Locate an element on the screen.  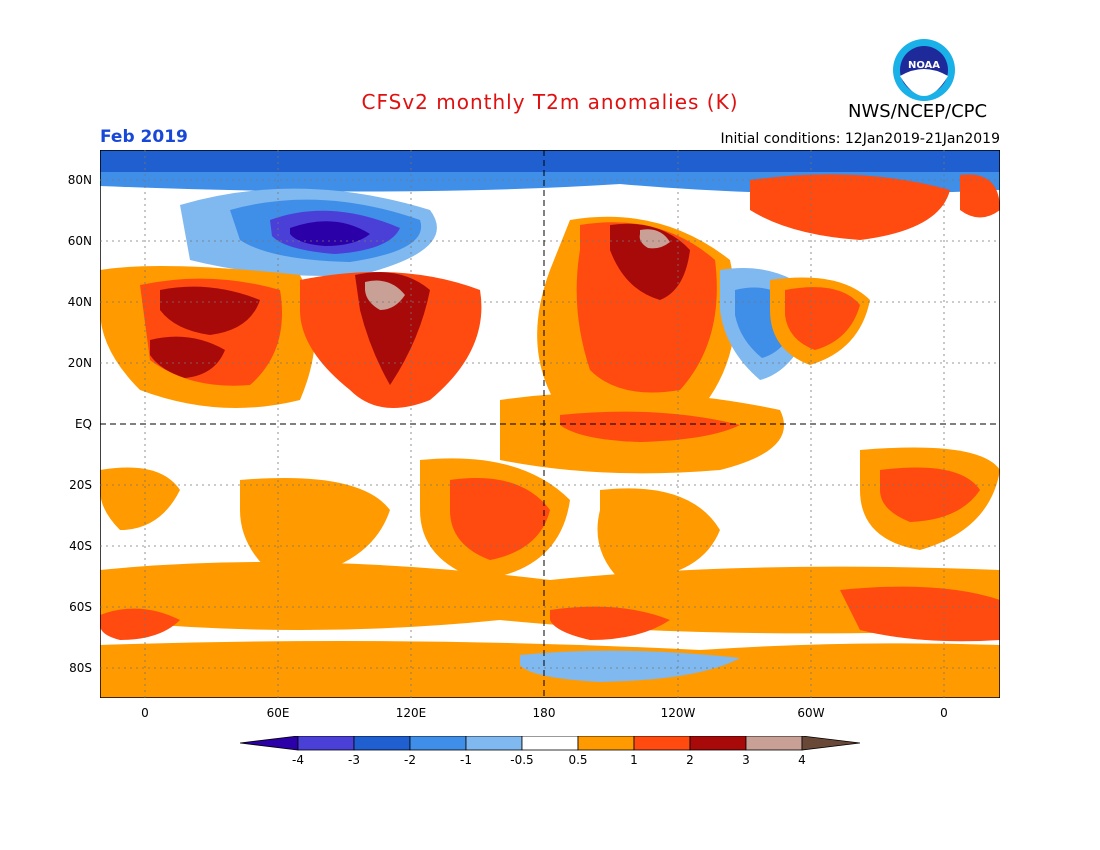
lon-label: 60W is located at coordinates (811, 713).